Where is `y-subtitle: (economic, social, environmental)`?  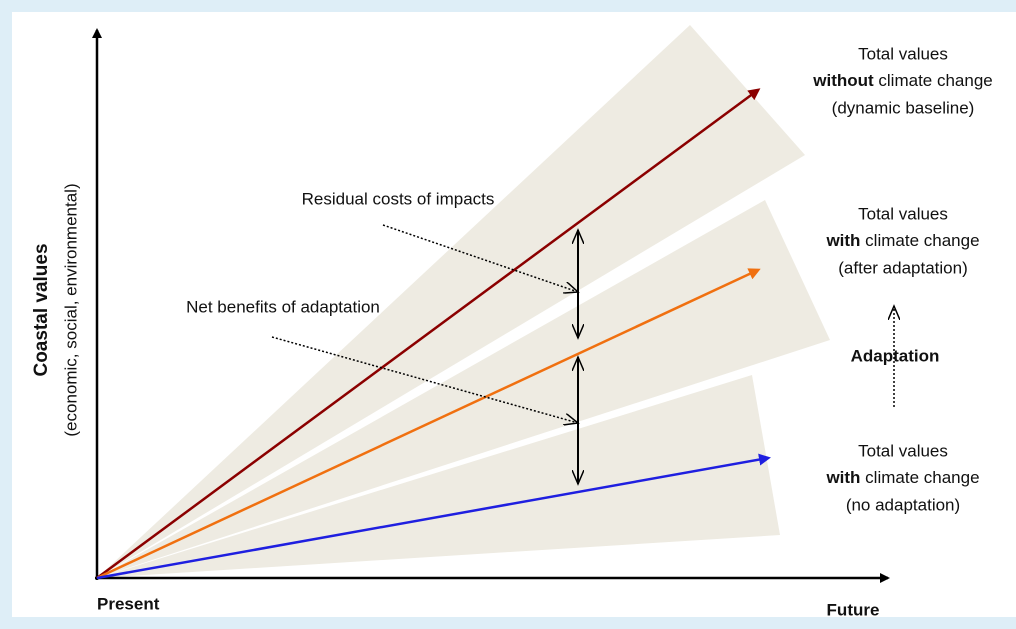 y-subtitle: (economic, social, environmental) is located at coordinates (70, 309).